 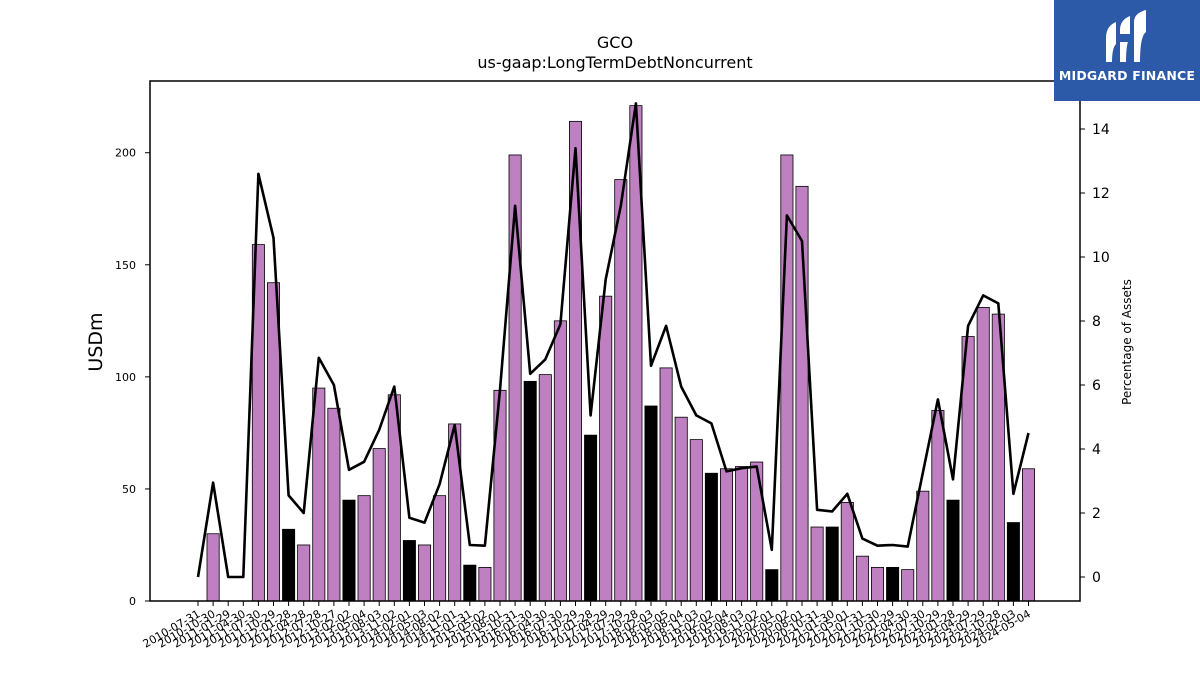 What do you see at coordinates (132, 601) in the screenshot?
I see `y-tick-label: 0` at bounding box center [132, 601].